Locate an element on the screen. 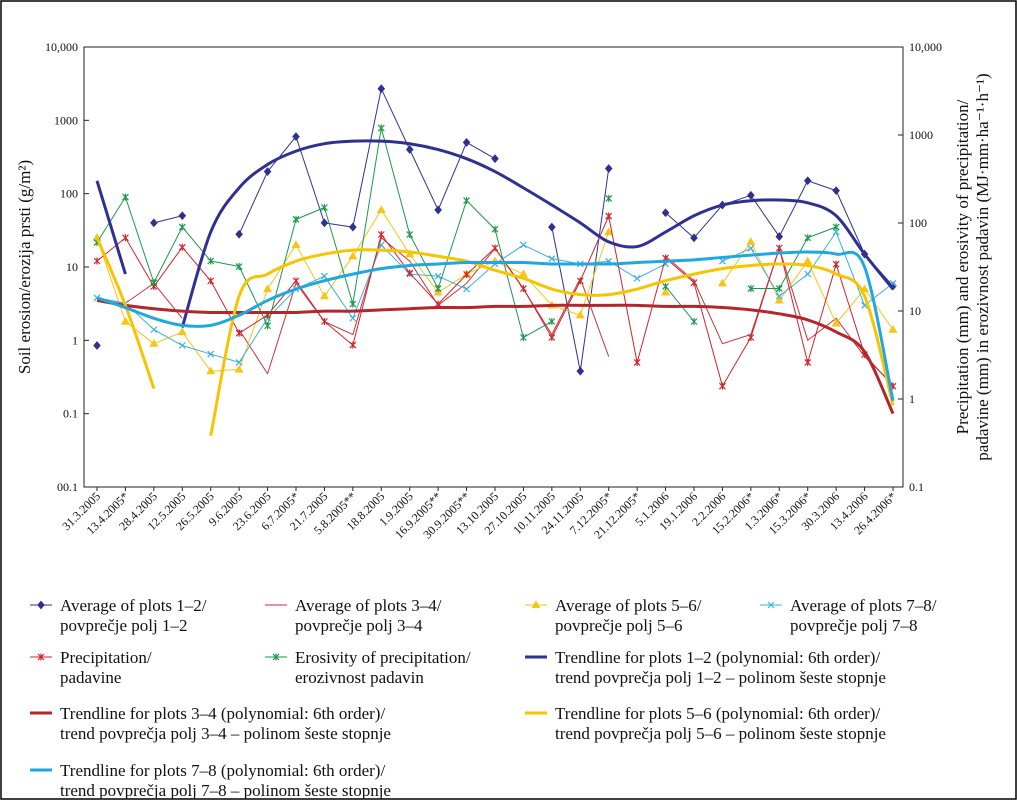 The image size is (1017, 800). y2-tick-label: 0.1 is located at coordinates (916, 487).